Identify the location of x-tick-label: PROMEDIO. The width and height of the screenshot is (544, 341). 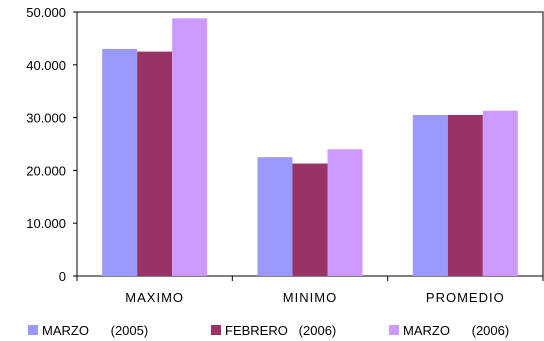
(465, 297).